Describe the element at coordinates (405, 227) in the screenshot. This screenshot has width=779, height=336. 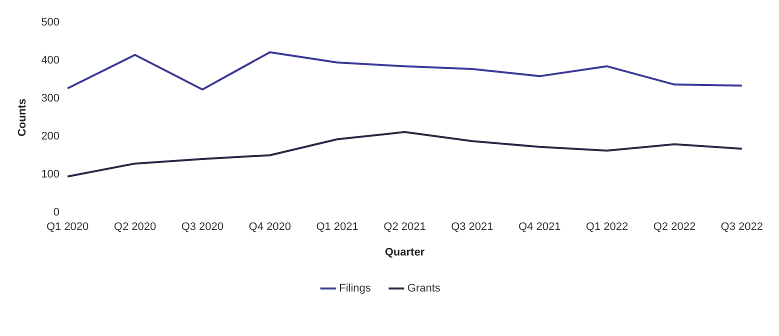
I see `x-tick-label: Q2 2021` at that location.